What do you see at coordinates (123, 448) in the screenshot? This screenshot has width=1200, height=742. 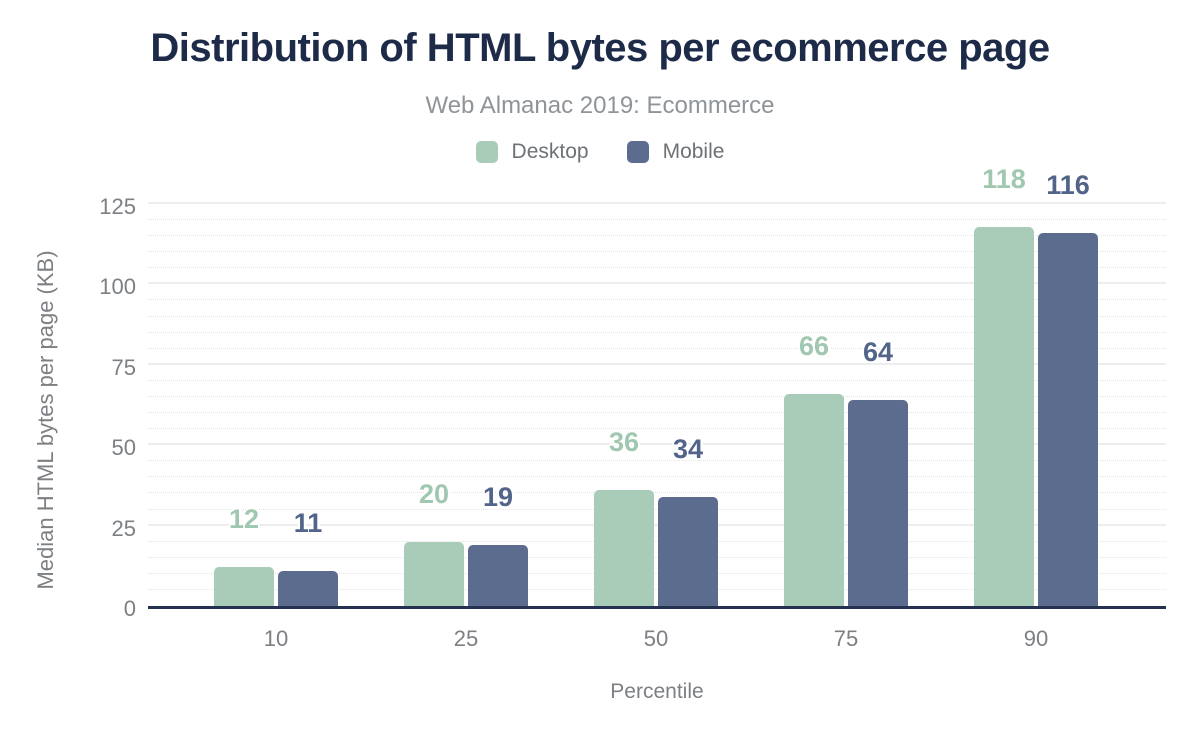 I see `y-tick-label-50: 50` at bounding box center [123, 448].